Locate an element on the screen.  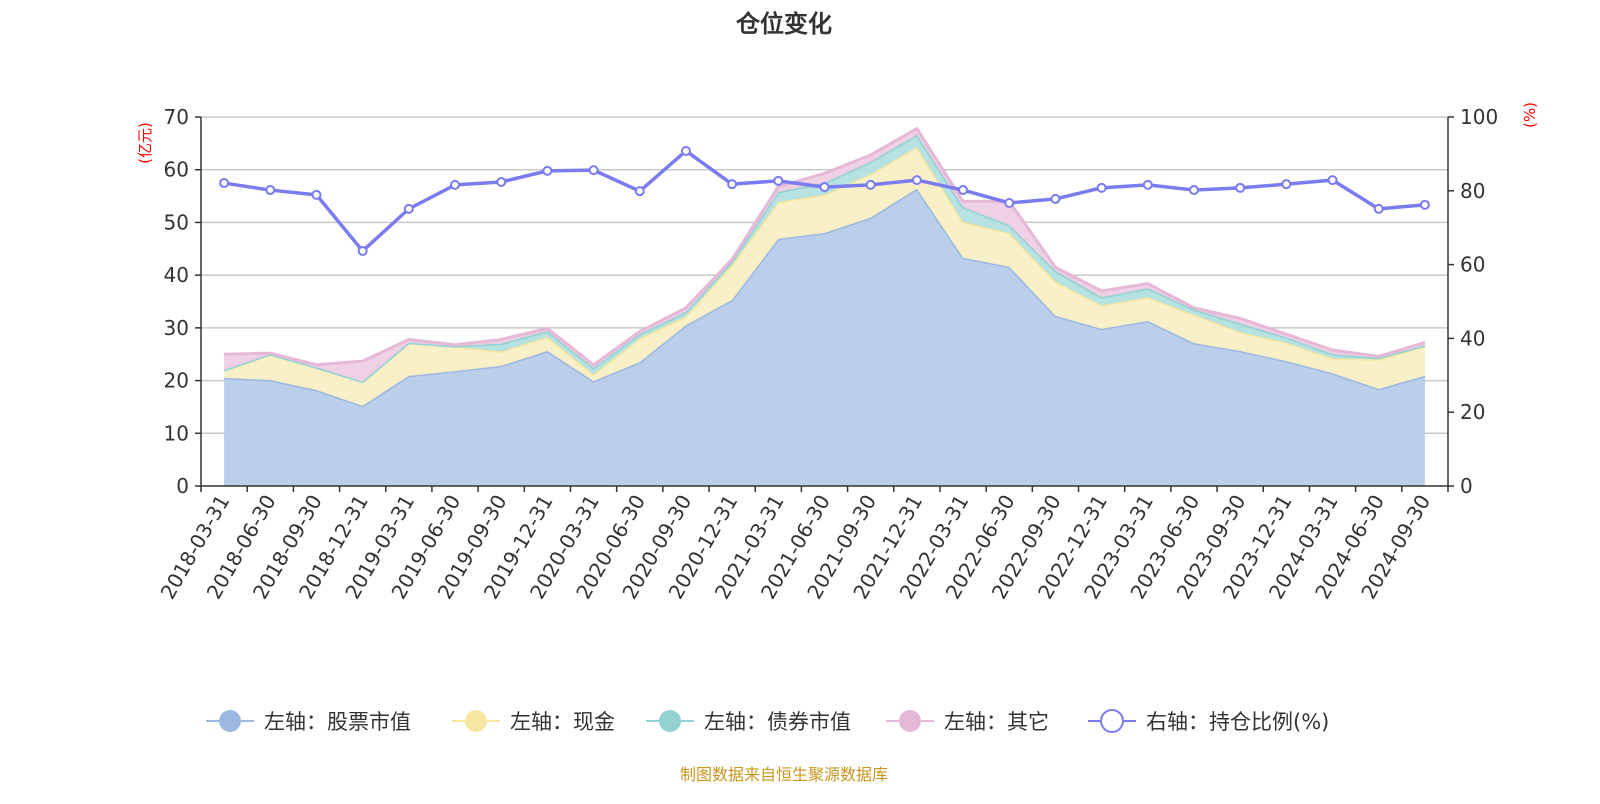
left-tick-label: 50 is located at coordinates (176, 222).